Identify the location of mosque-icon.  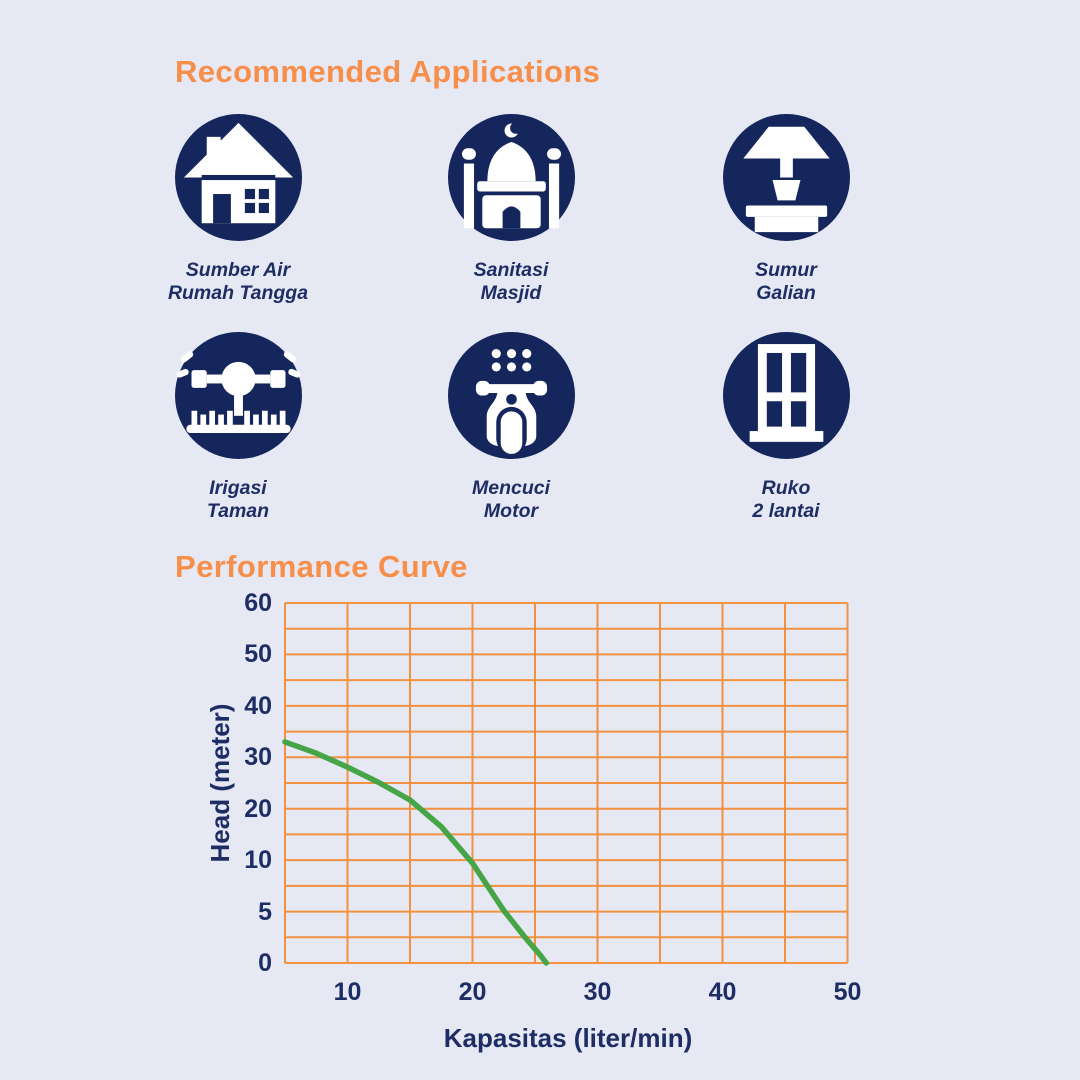
(511, 175).